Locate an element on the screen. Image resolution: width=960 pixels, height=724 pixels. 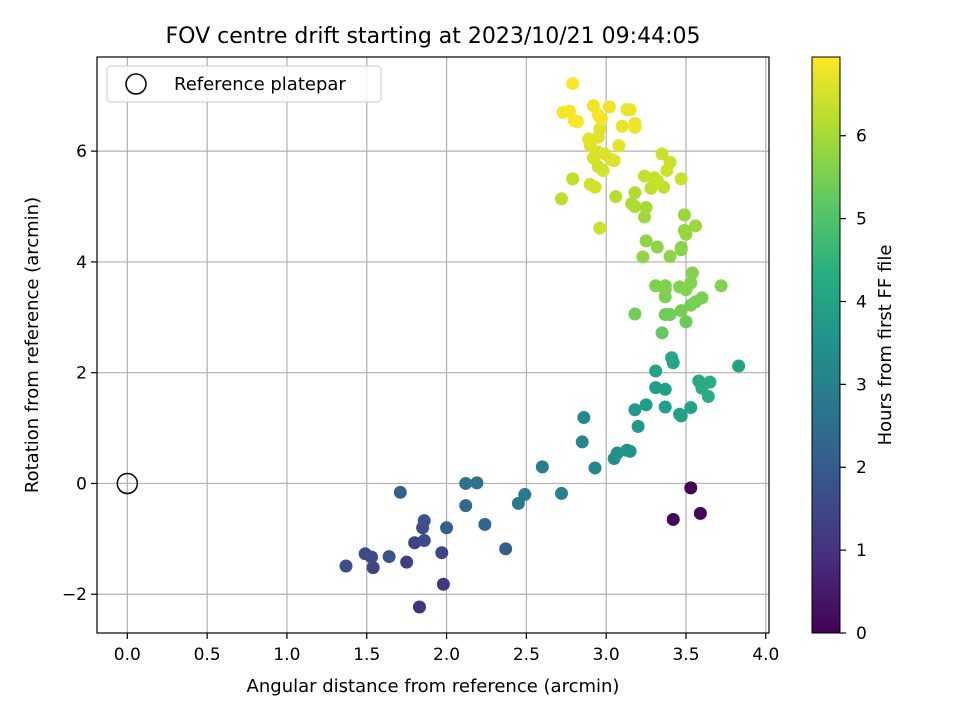
reference-platepar-marker is located at coordinates (127, 483).